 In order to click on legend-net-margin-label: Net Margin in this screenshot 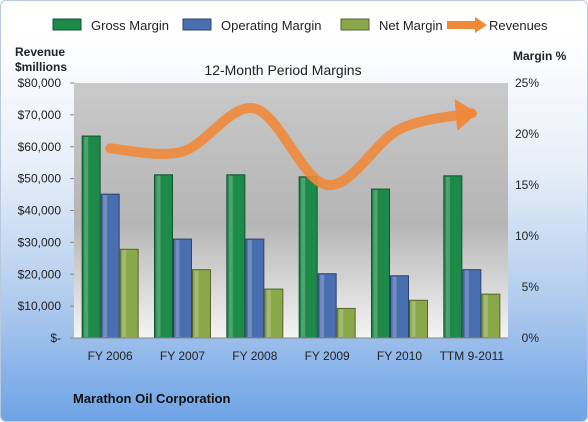, I will do `click(411, 25)`.